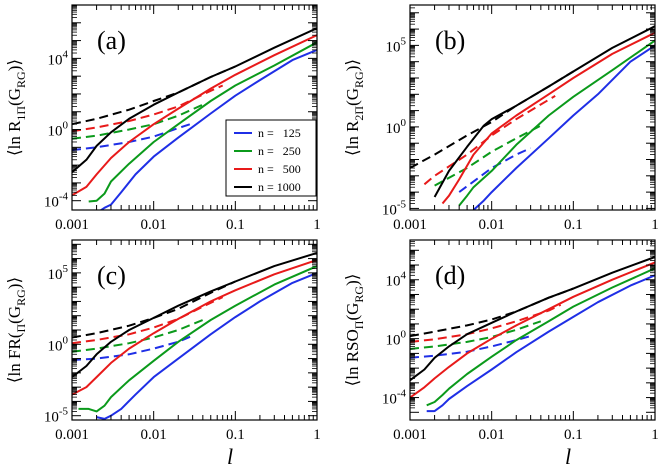 Image resolution: width=664 pixels, height=470 pixels. What do you see at coordinates (230, 456) in the screenshot?
I see `x-axis-title-left: l` at bounding box center [230, 456].